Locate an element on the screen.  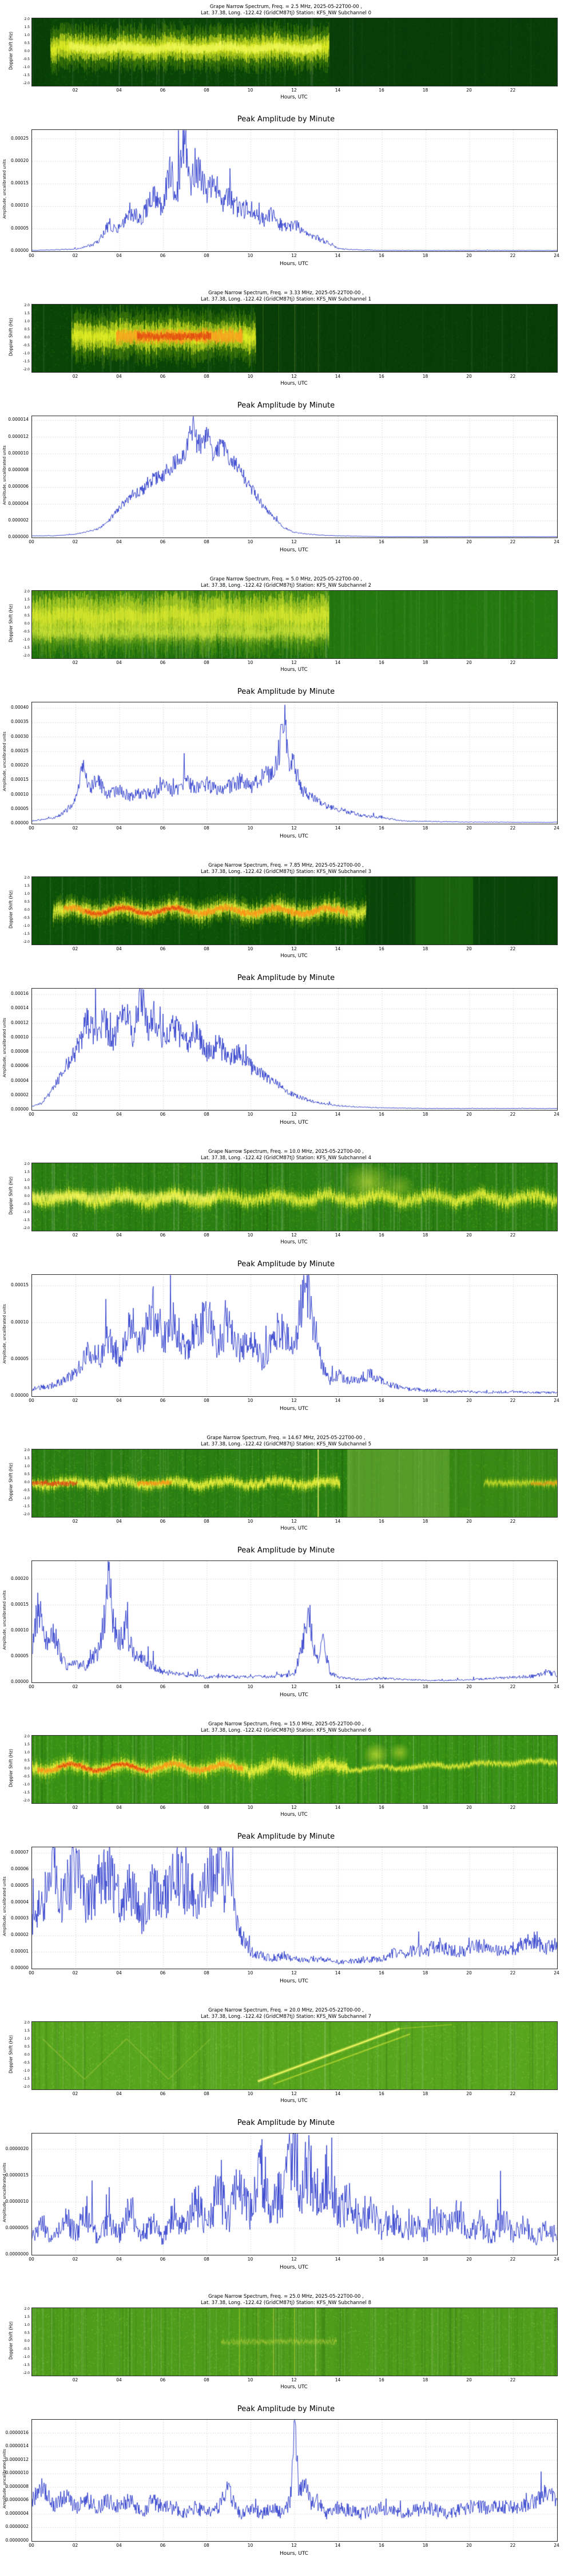
peak-amplitude-y-tick: 0.00025 is located at coordinates (19, 750).